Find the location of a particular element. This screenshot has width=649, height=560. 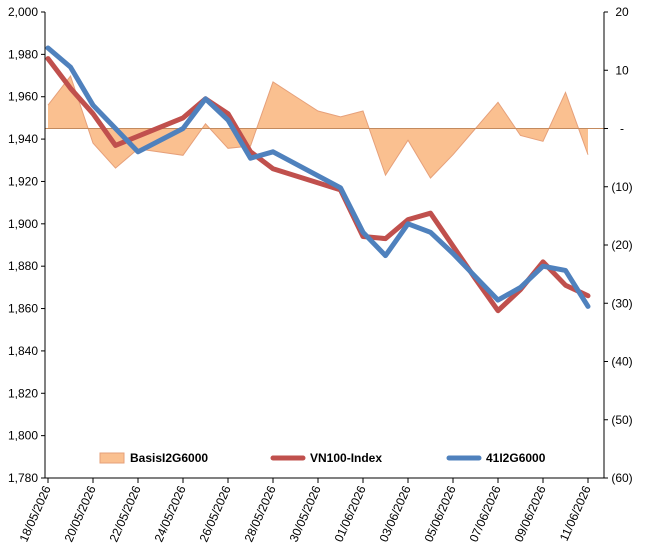

right-tick-label: (60) is located at coordinates (621, 478).